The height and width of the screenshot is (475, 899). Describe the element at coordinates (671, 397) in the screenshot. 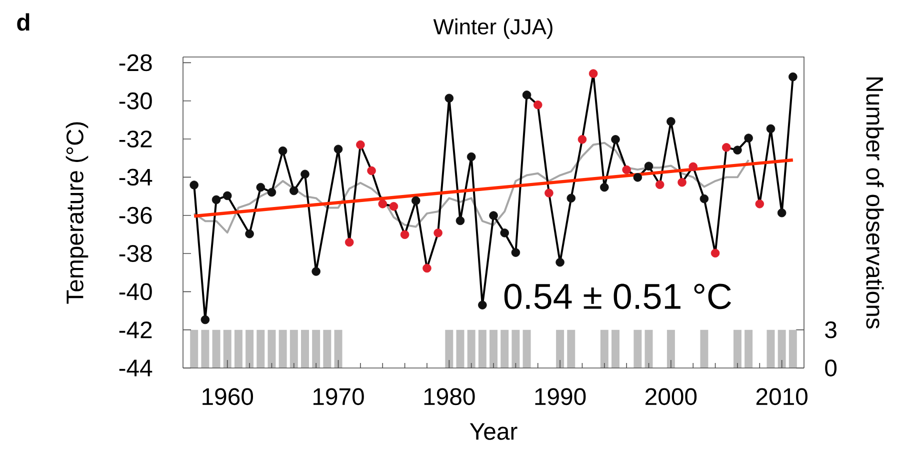

I see `x-tick-label: 2000` at that location.